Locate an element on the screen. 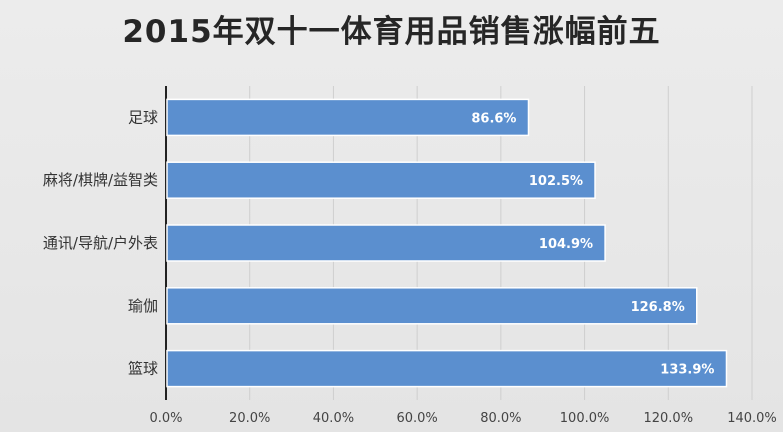 This screenshot has height=432, width=783. x-tick-label: 0.0% is located at coordinates (165, 418).